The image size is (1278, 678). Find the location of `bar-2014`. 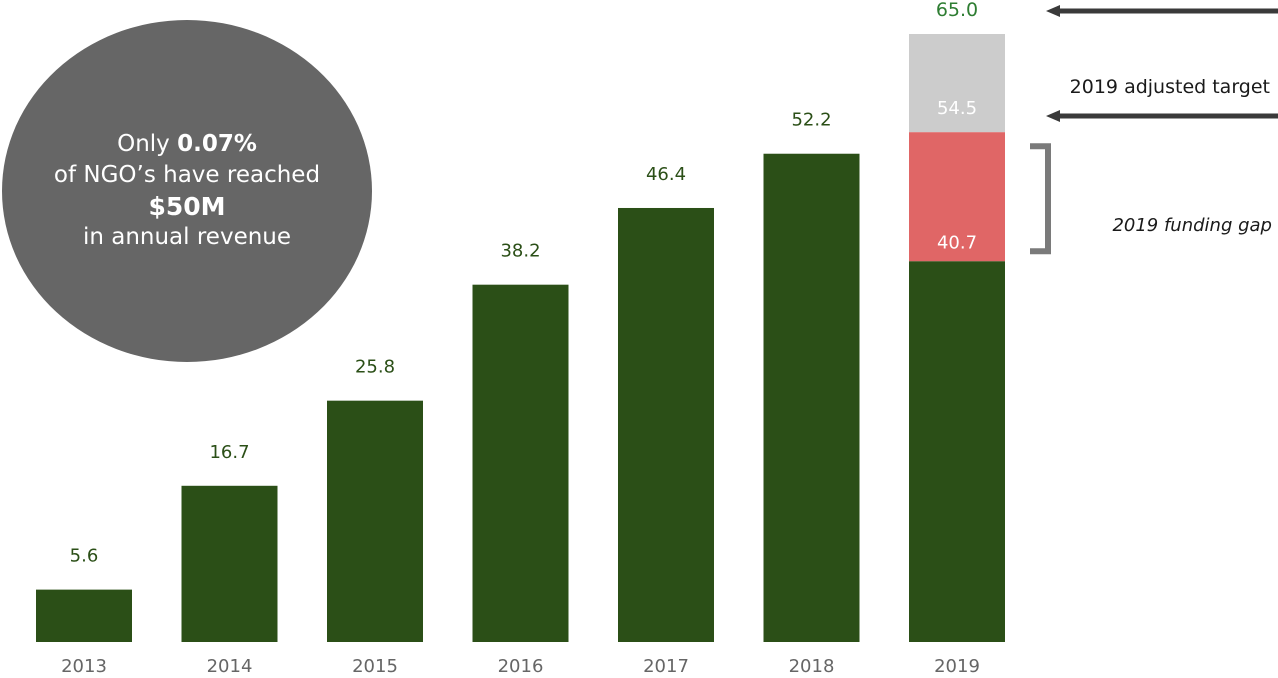

bar-2014 is located at coordinates (229, 563).